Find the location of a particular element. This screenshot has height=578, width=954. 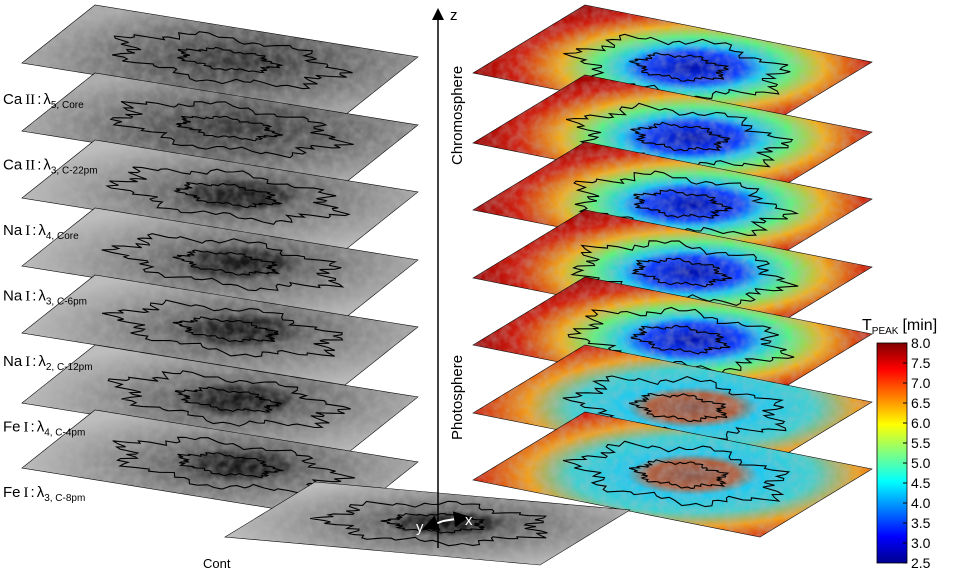

x-label: x is located at coordinates (469, 520).